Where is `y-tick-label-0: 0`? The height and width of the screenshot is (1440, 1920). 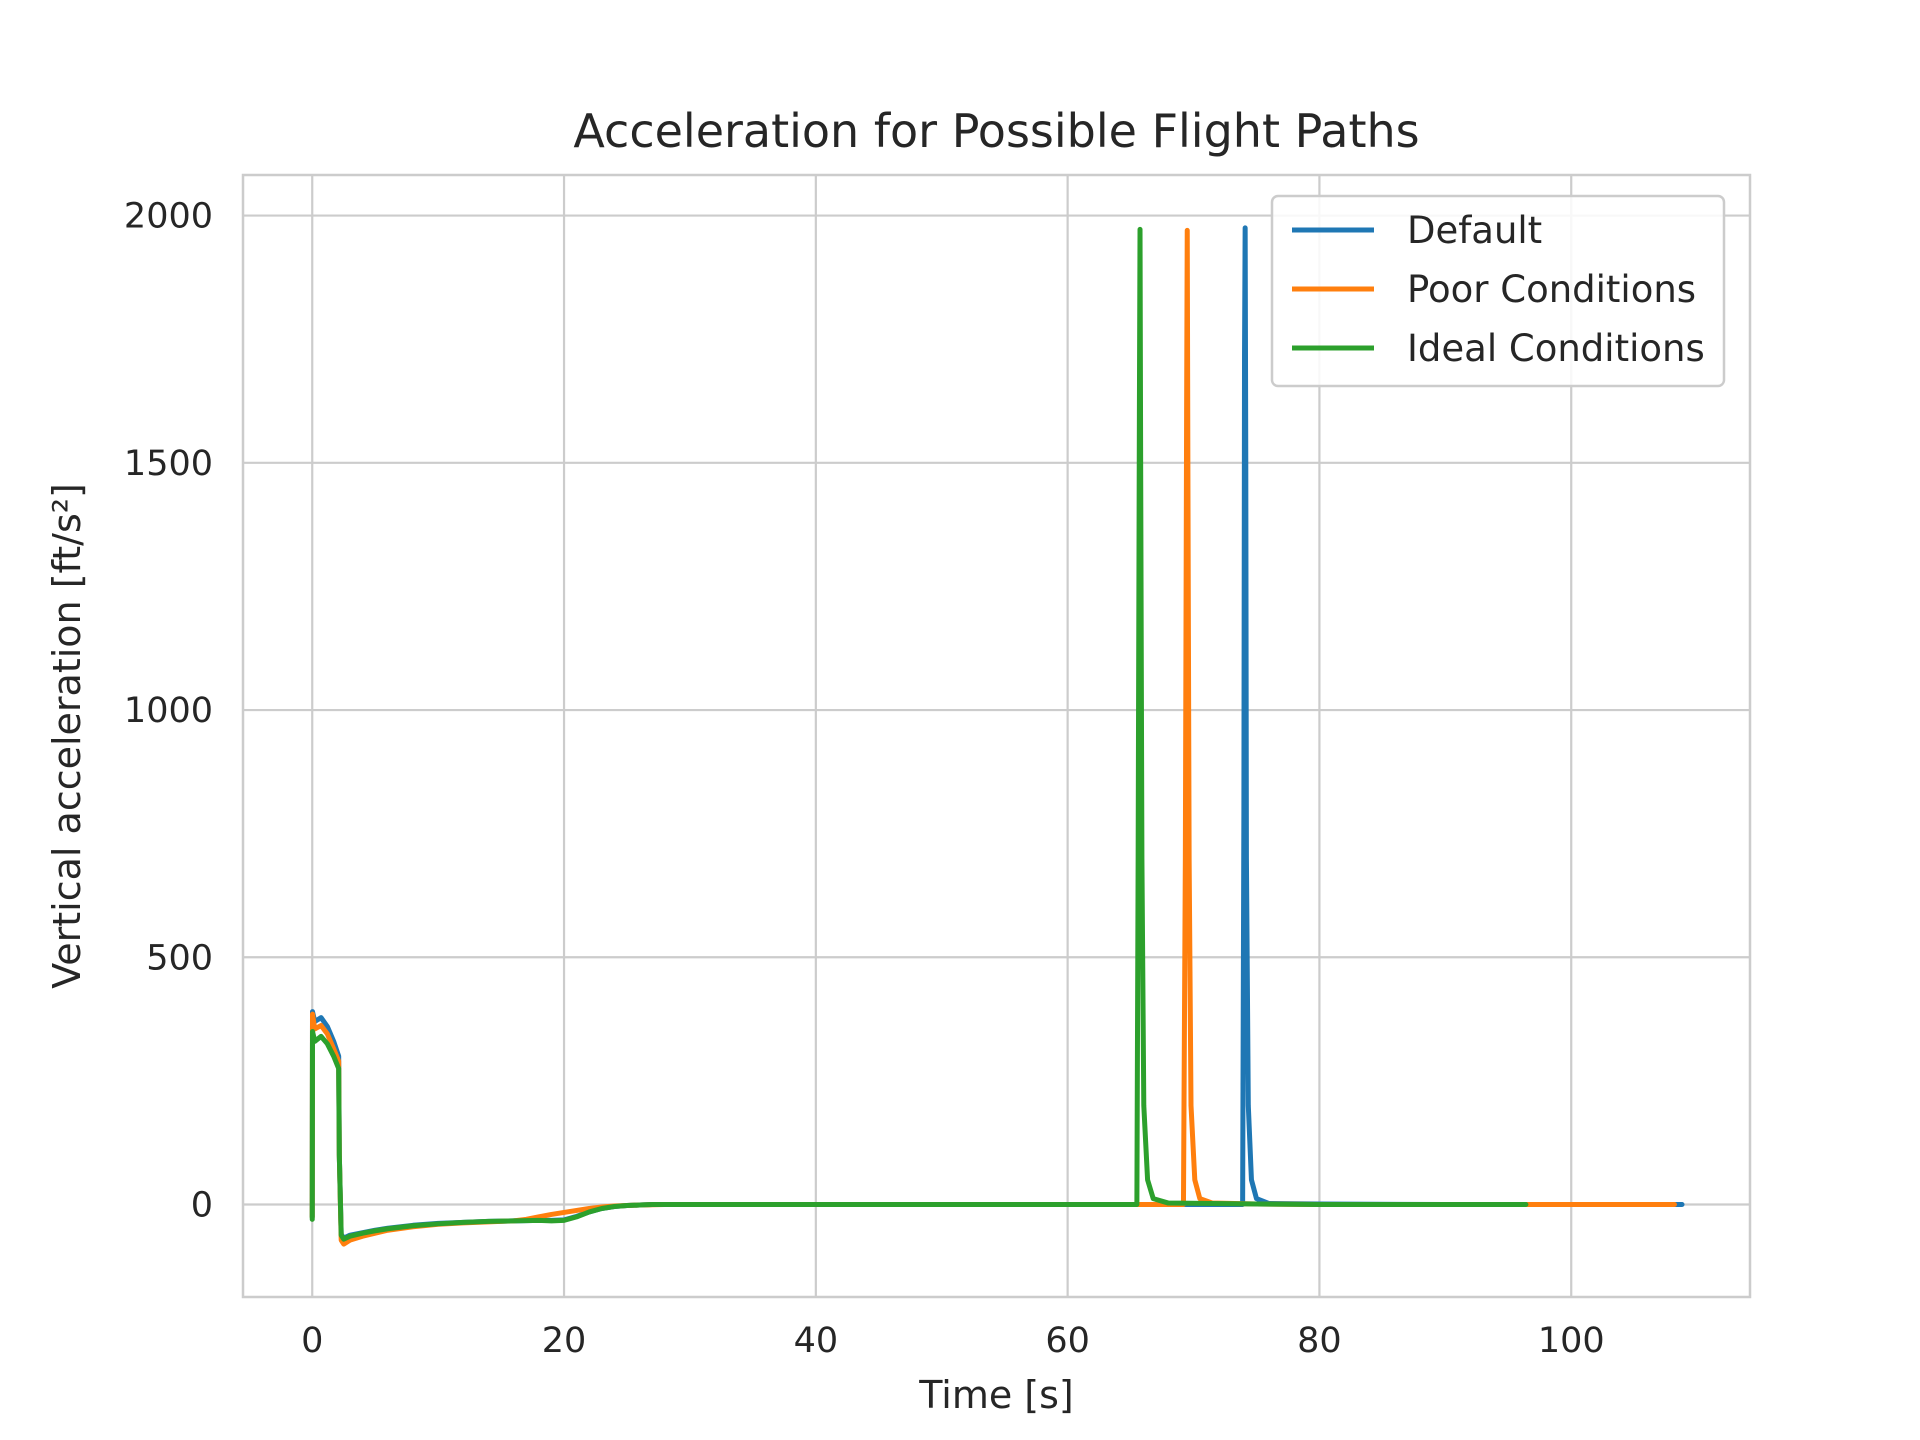 y-tick-label-0: 0 is located at coordinates (202, 1206).